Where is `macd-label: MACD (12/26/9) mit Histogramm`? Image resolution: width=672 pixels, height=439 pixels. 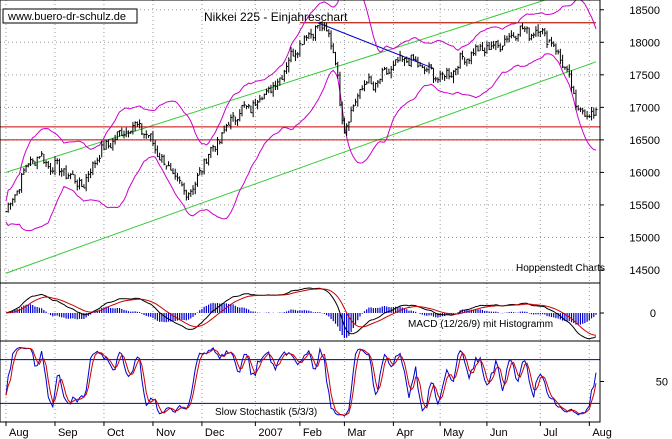
macd-label: MACD (12/26/9) mit Histogramm is located at coordinates (480, 324).